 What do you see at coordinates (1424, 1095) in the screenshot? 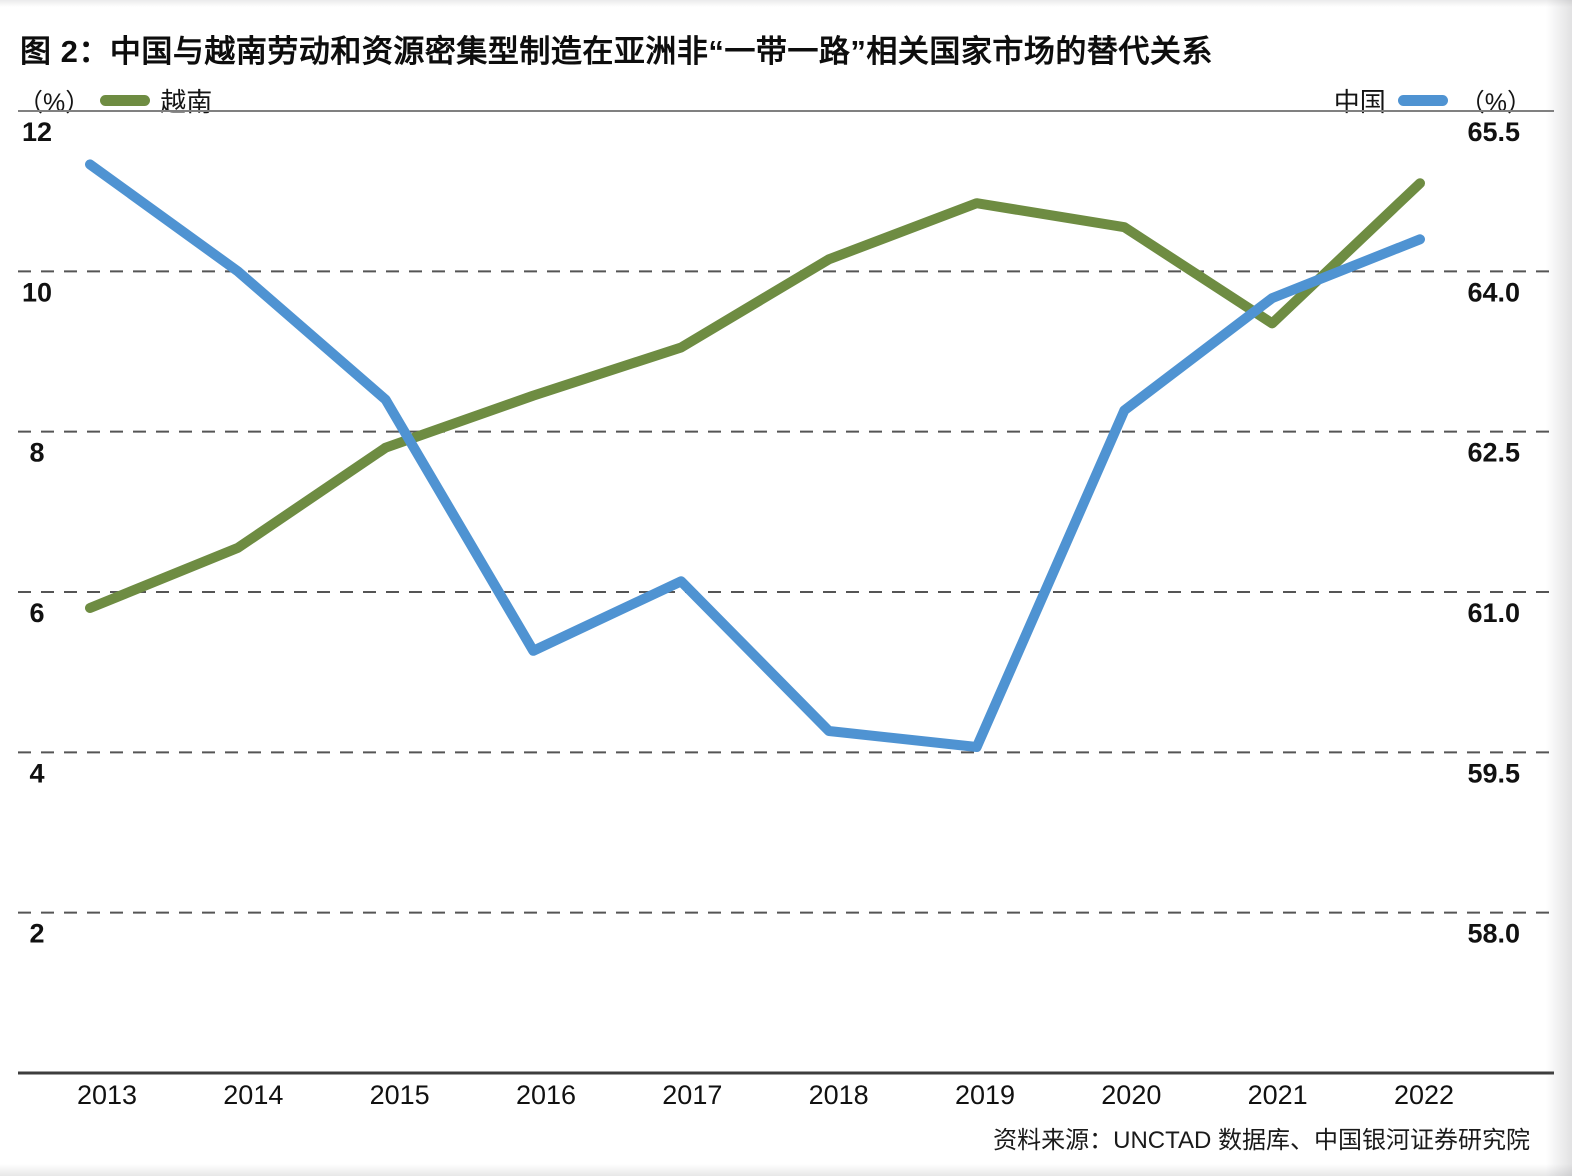
I see `x-axis-label: 2022` at bounding box center [1424, 1095].